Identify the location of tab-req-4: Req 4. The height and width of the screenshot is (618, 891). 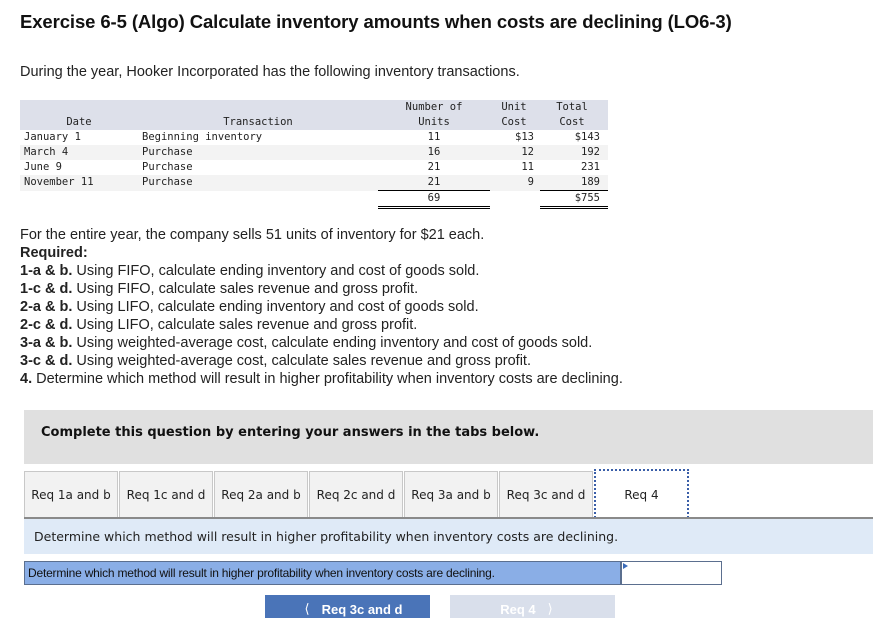
(641, 493).